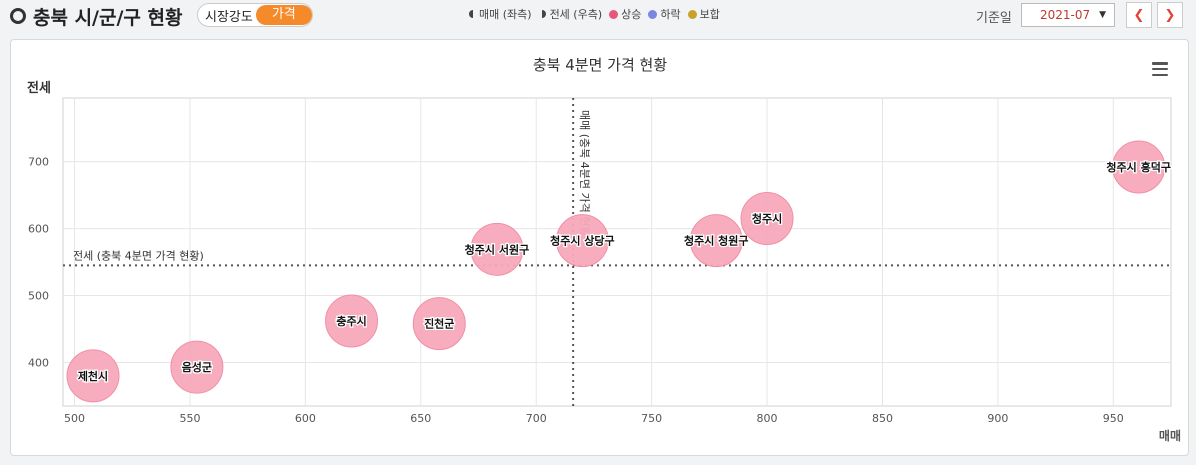  I want to click on x-axis-label: 매매, so click(1170, 435).